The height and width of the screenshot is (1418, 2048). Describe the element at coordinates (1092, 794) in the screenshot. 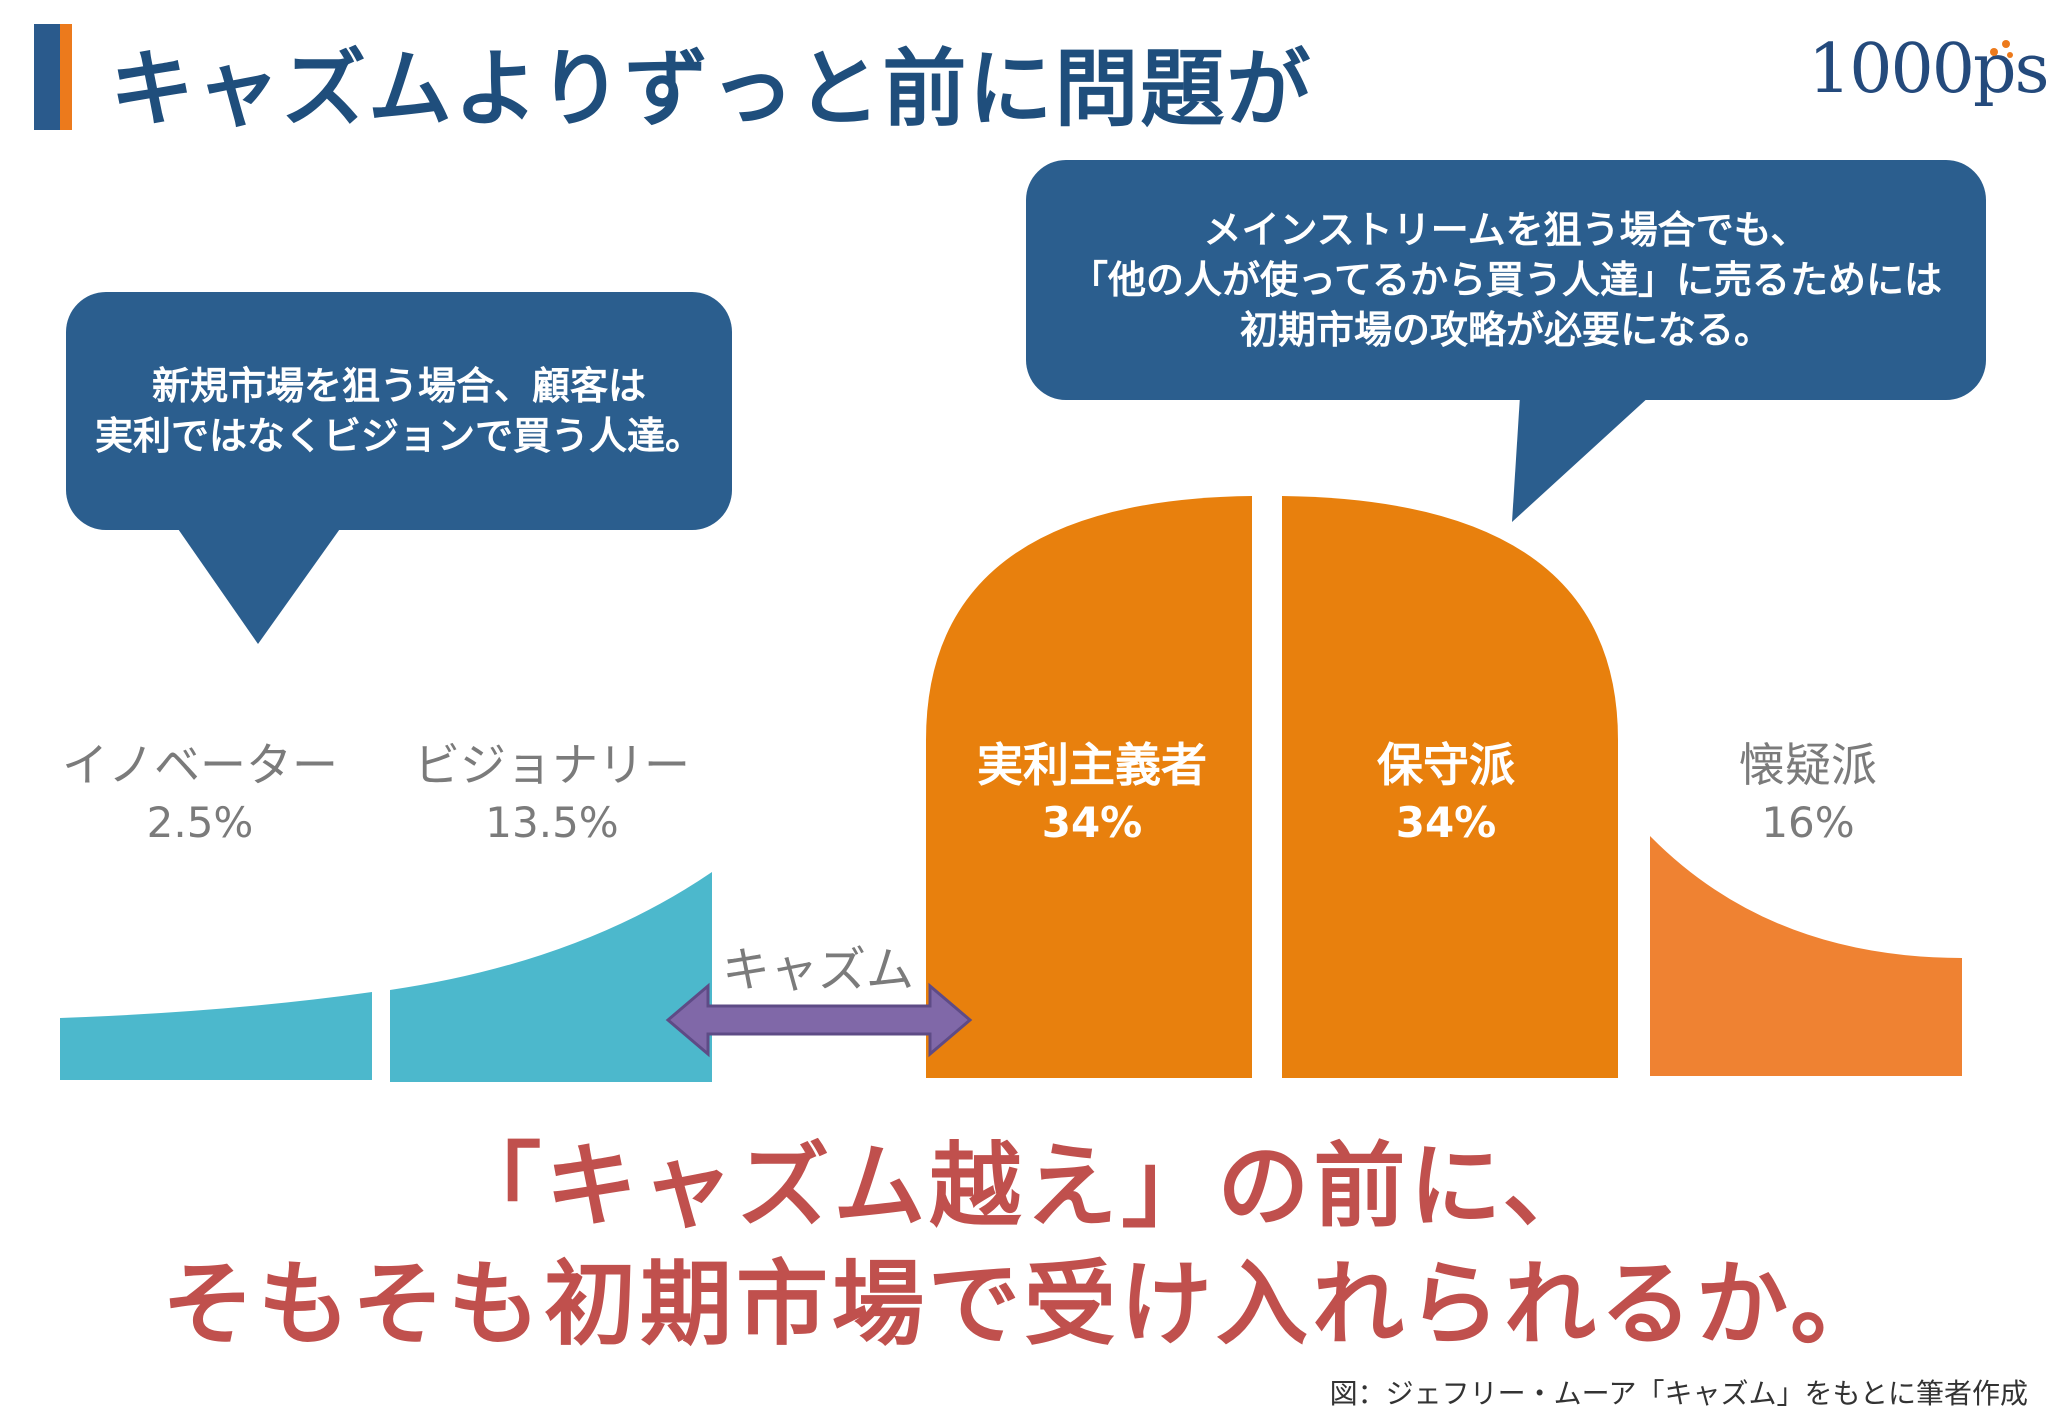

I see `segment-label-early-majority: 実利主義者 34%` at that location.